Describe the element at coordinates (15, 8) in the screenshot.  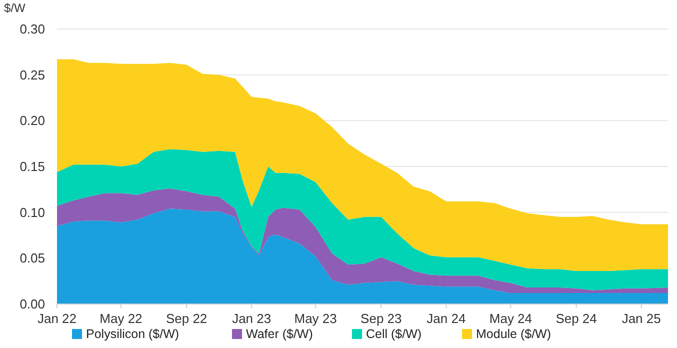
I see `y-axis-title: $/W` at that location.